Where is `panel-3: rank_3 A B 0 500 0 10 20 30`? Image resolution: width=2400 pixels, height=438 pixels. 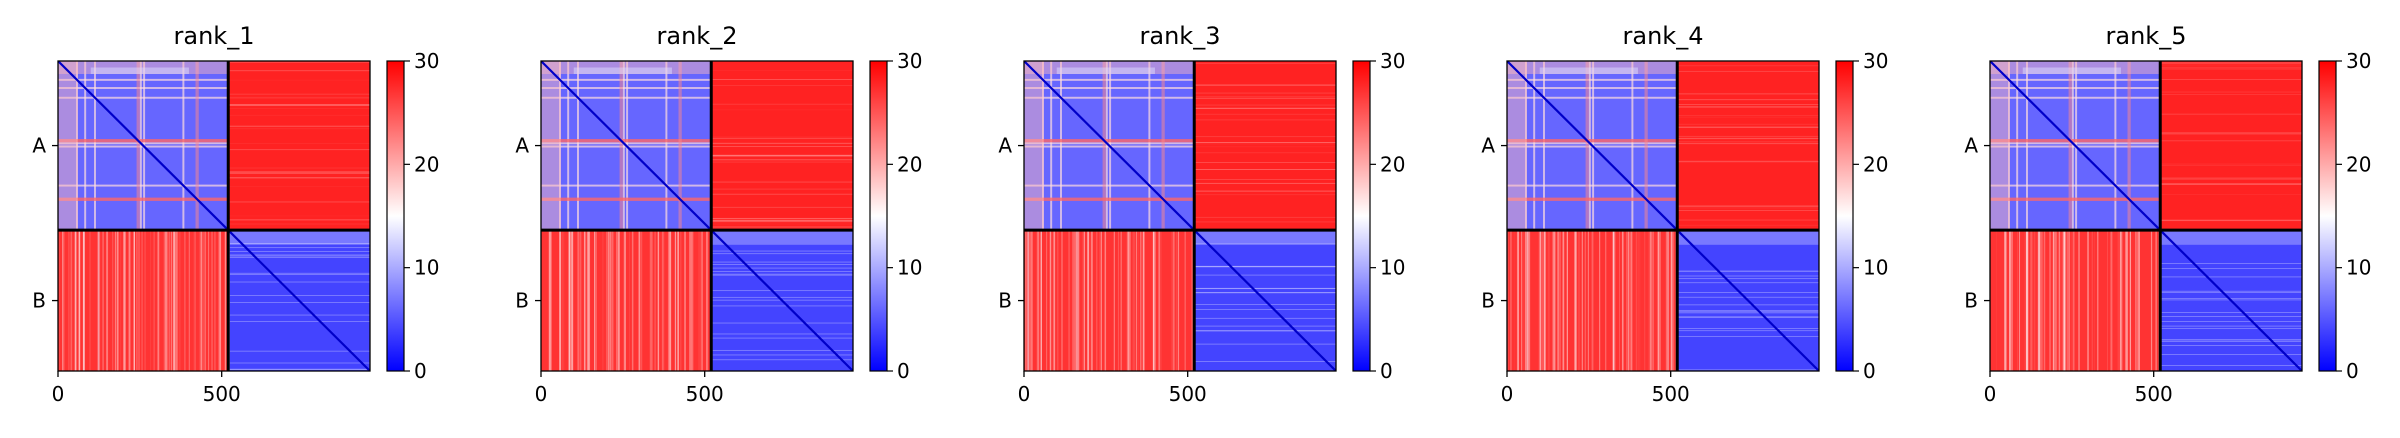
panel-3: rank_3 A B 0 500 0 10 20 30 is located at coordinates (1201, 214).